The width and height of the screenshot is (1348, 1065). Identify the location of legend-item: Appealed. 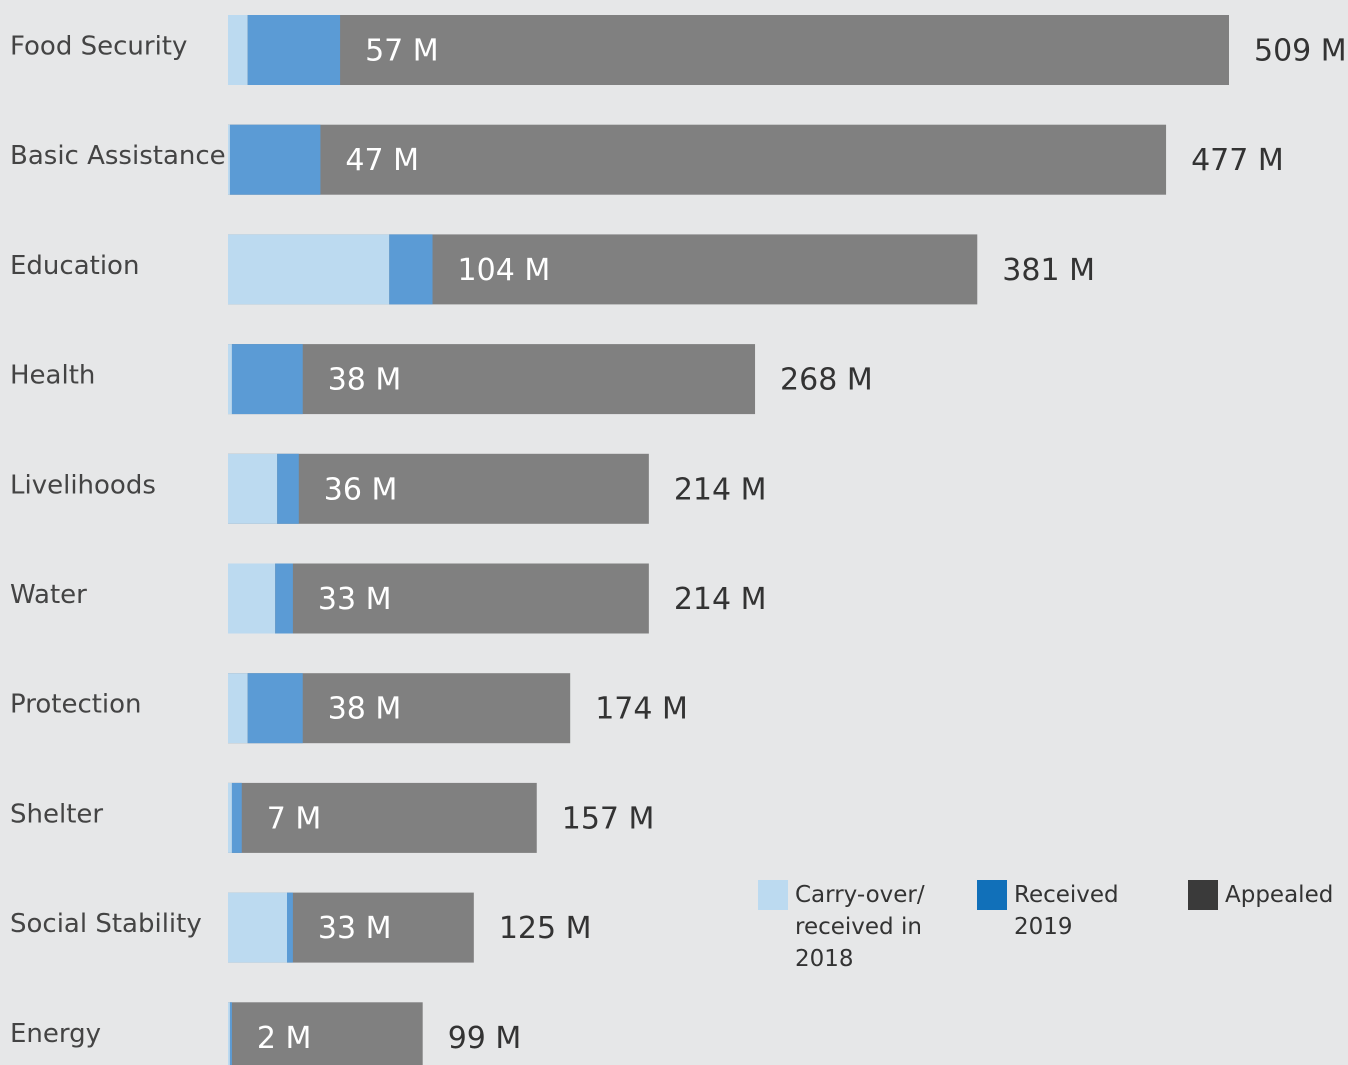
(1268, 895).